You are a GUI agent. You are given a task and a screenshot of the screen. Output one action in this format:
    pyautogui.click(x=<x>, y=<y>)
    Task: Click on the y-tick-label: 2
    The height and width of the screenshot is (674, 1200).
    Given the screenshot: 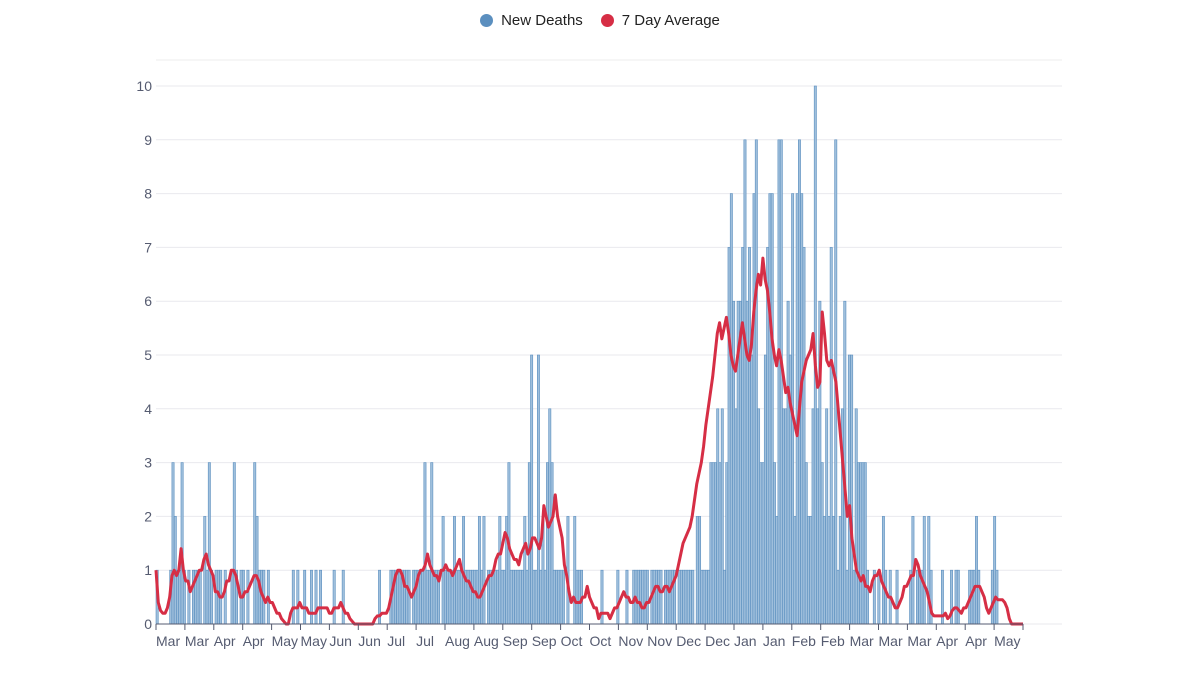 What is the action you would take?
    pyautogui.click(x=148, y=516)
    